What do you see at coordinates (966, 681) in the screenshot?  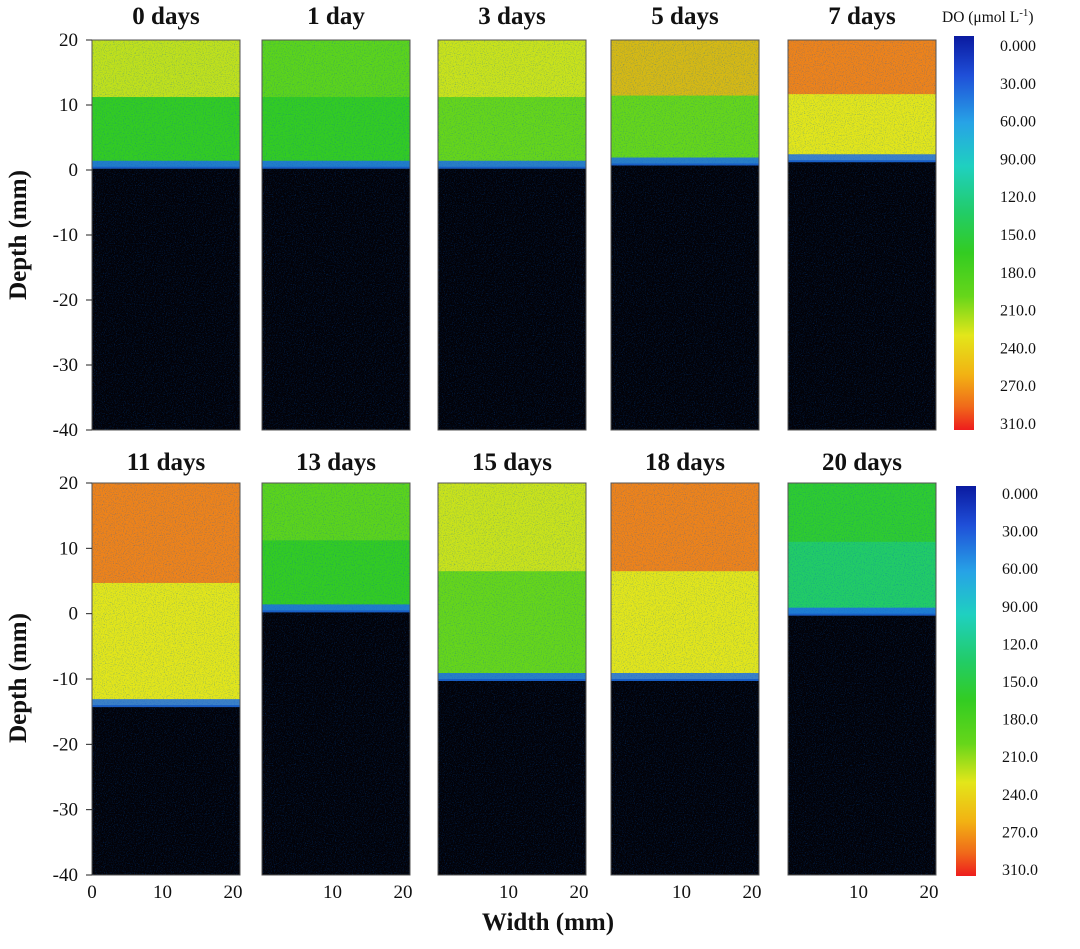 I see `colorbar-bottom` at bounding box center [966, 681].